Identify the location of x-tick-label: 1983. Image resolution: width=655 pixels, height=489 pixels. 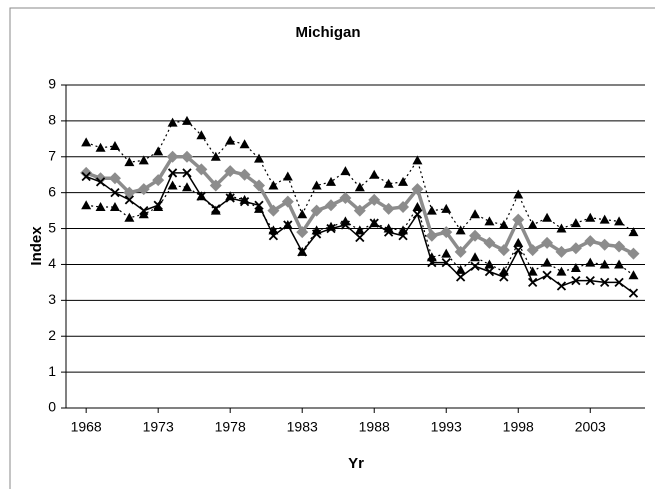
(302, 427).